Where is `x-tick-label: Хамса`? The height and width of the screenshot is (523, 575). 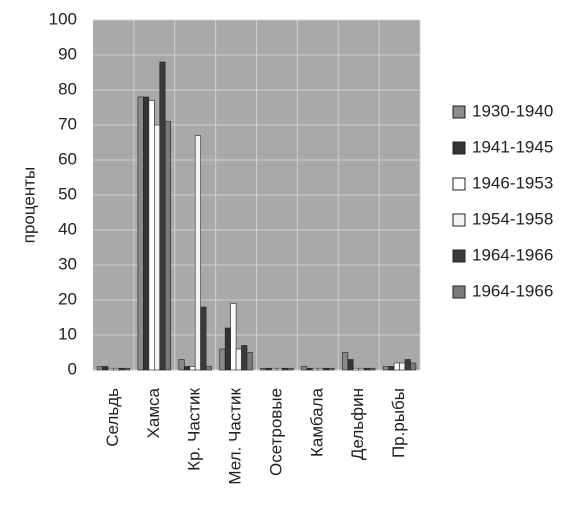 x-tick-label: Хамса is located at coordinates (153, 412).